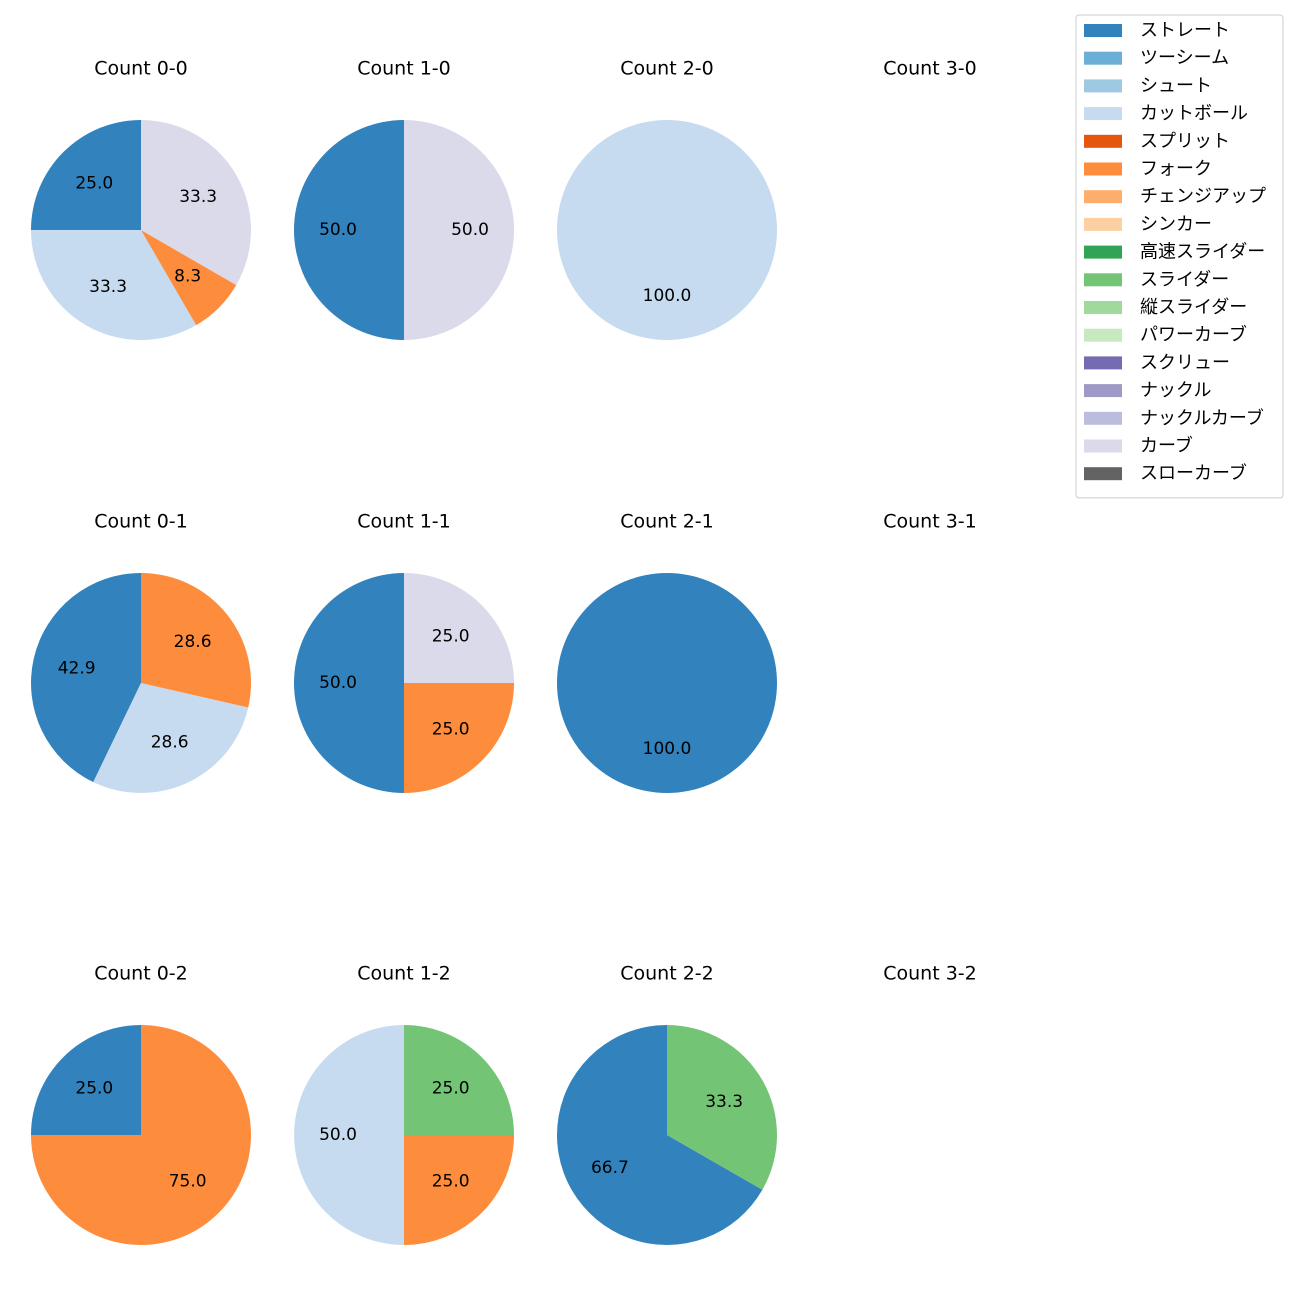 This screenshot has width=1300, height=1300. What do you see at coordinates (667, 69) in the screenshot?
I see `panel-title: Count 2-0` at bounding box center [667, 69].